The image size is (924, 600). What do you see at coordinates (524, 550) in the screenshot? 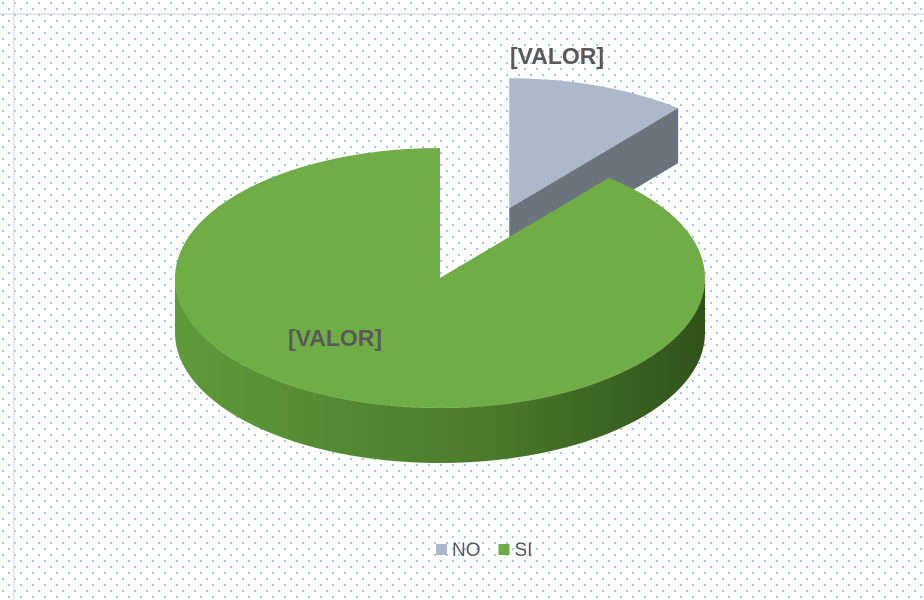
I see `legend-label: SI` at bounding box center [524, 550].